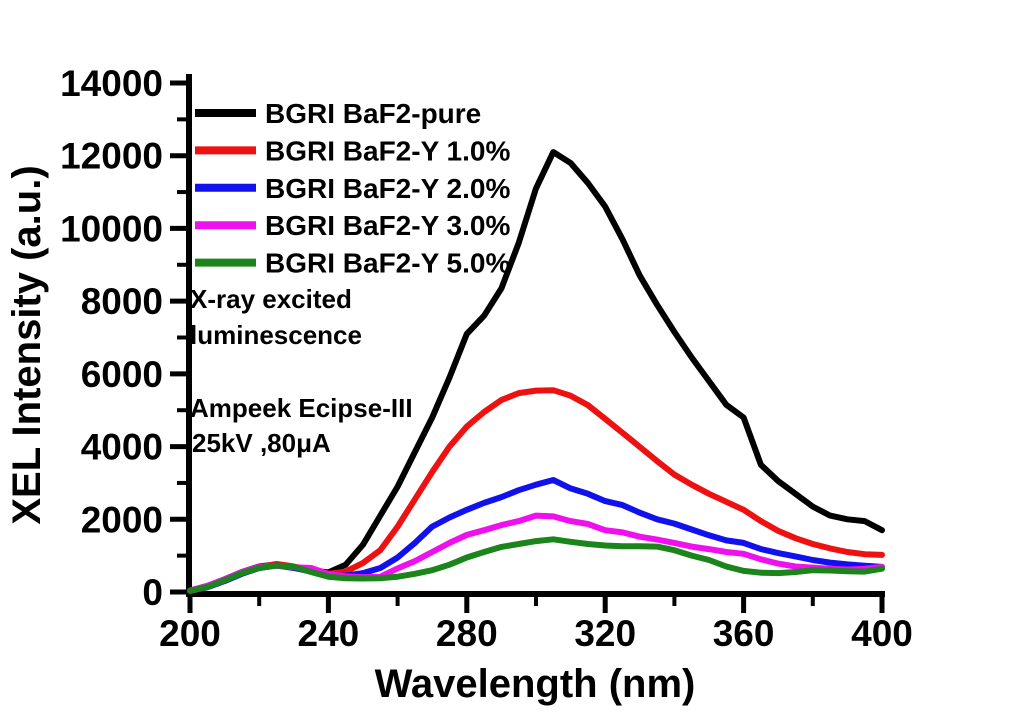 The image size is (1024, 715). Describe the element at coordinates (276, 335) in the screenshot. I see `annotation-text: luminescence` at that location.